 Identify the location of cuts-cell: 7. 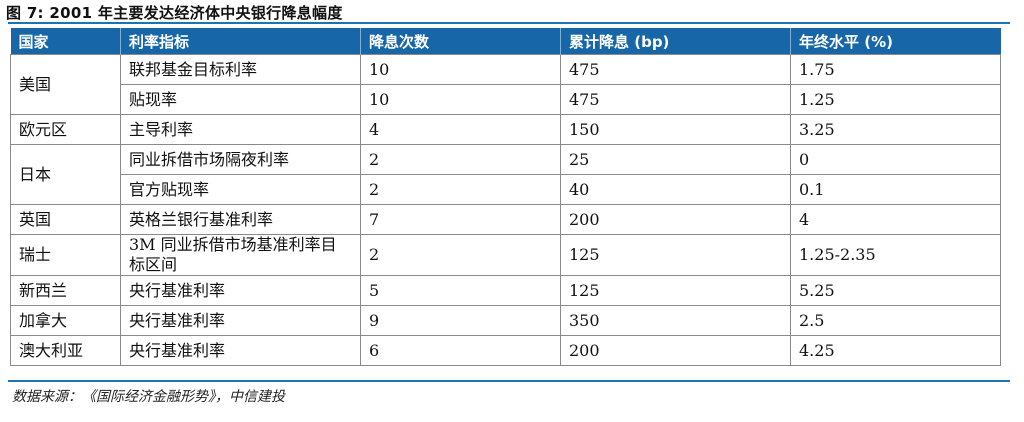
(460, 219).